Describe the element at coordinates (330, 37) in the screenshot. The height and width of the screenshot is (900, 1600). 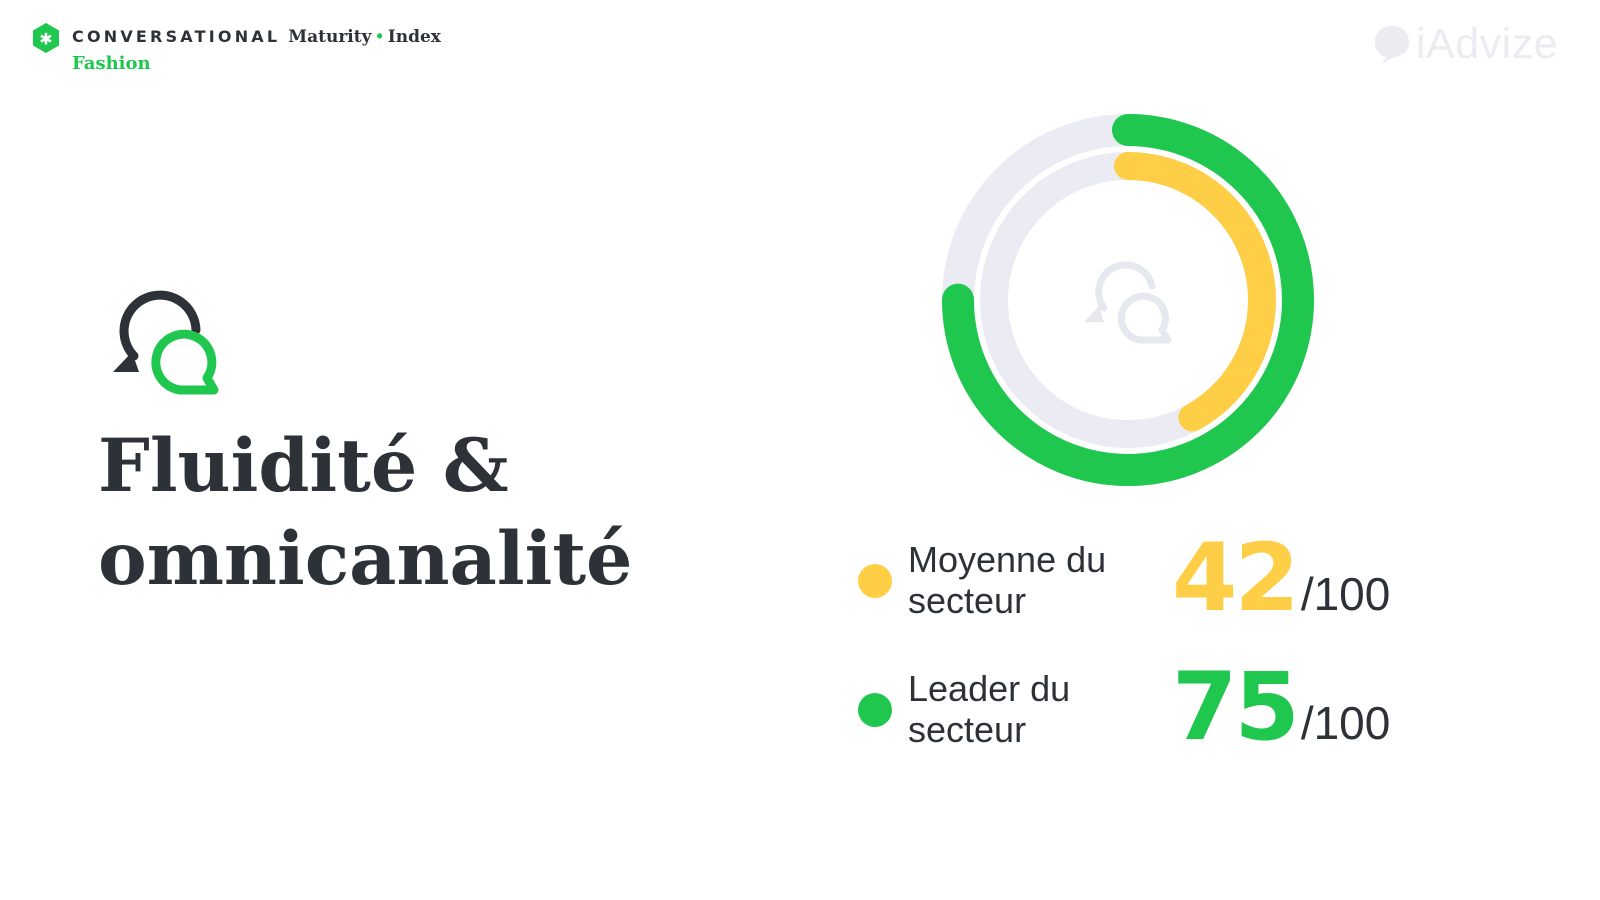
I see `brand-maturity: Maturity` at that location.